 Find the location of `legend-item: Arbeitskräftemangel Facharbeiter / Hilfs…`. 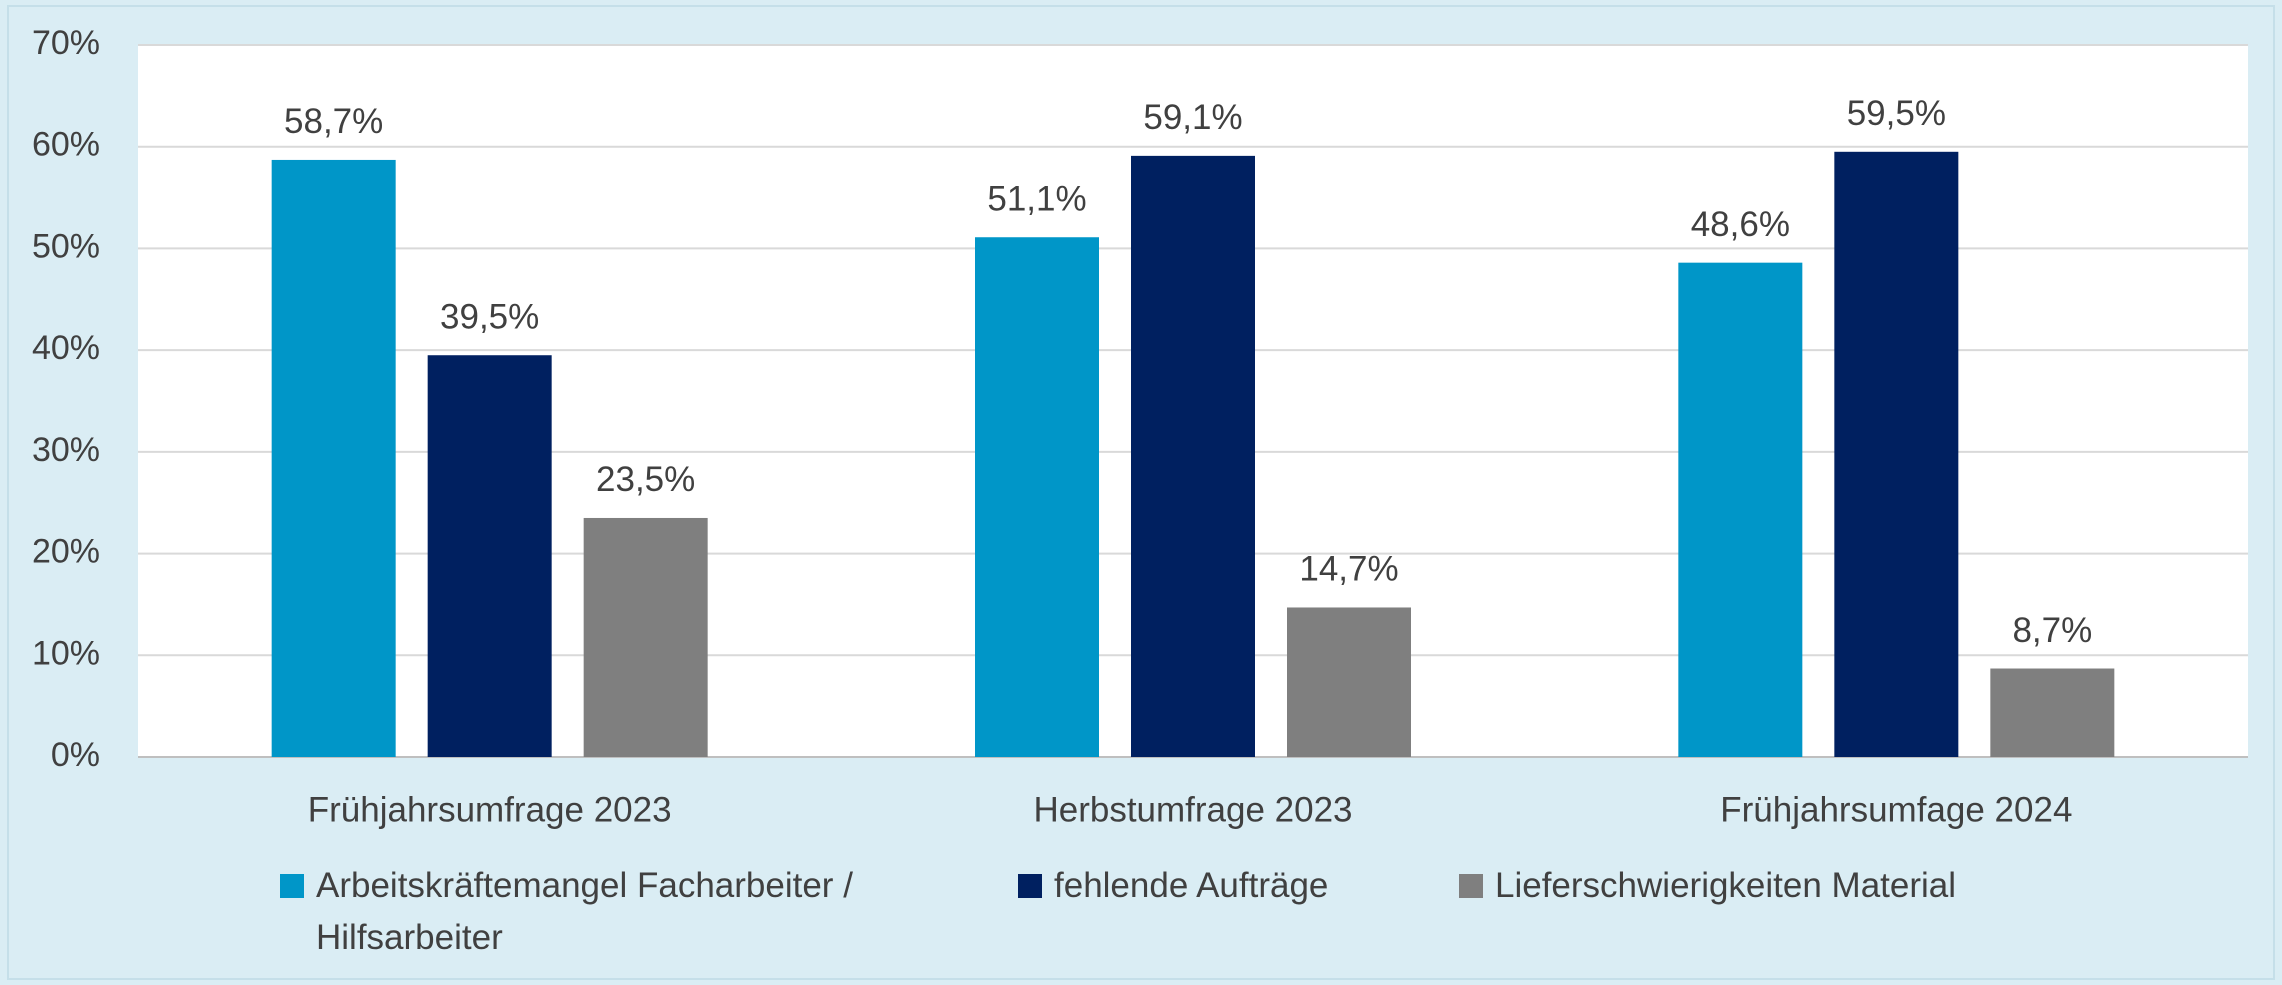

legend-item: Arbeitskräftemangel Facharbeiter / Hilfs… is located at coordinates (590, 912).